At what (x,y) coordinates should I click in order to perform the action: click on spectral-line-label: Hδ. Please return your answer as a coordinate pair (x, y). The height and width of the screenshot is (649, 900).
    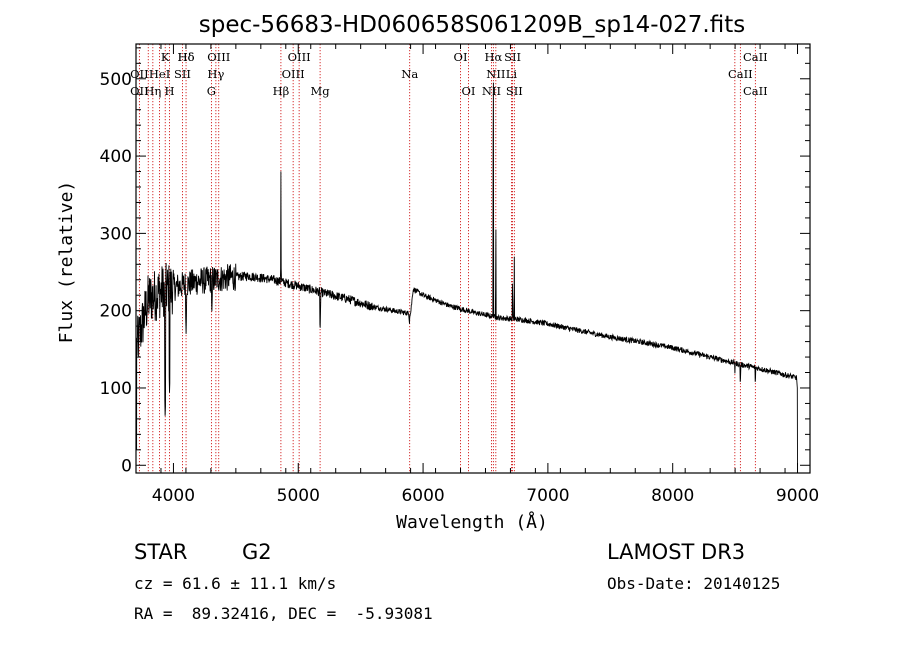
    Looking at the image, I should click on (186, 57).